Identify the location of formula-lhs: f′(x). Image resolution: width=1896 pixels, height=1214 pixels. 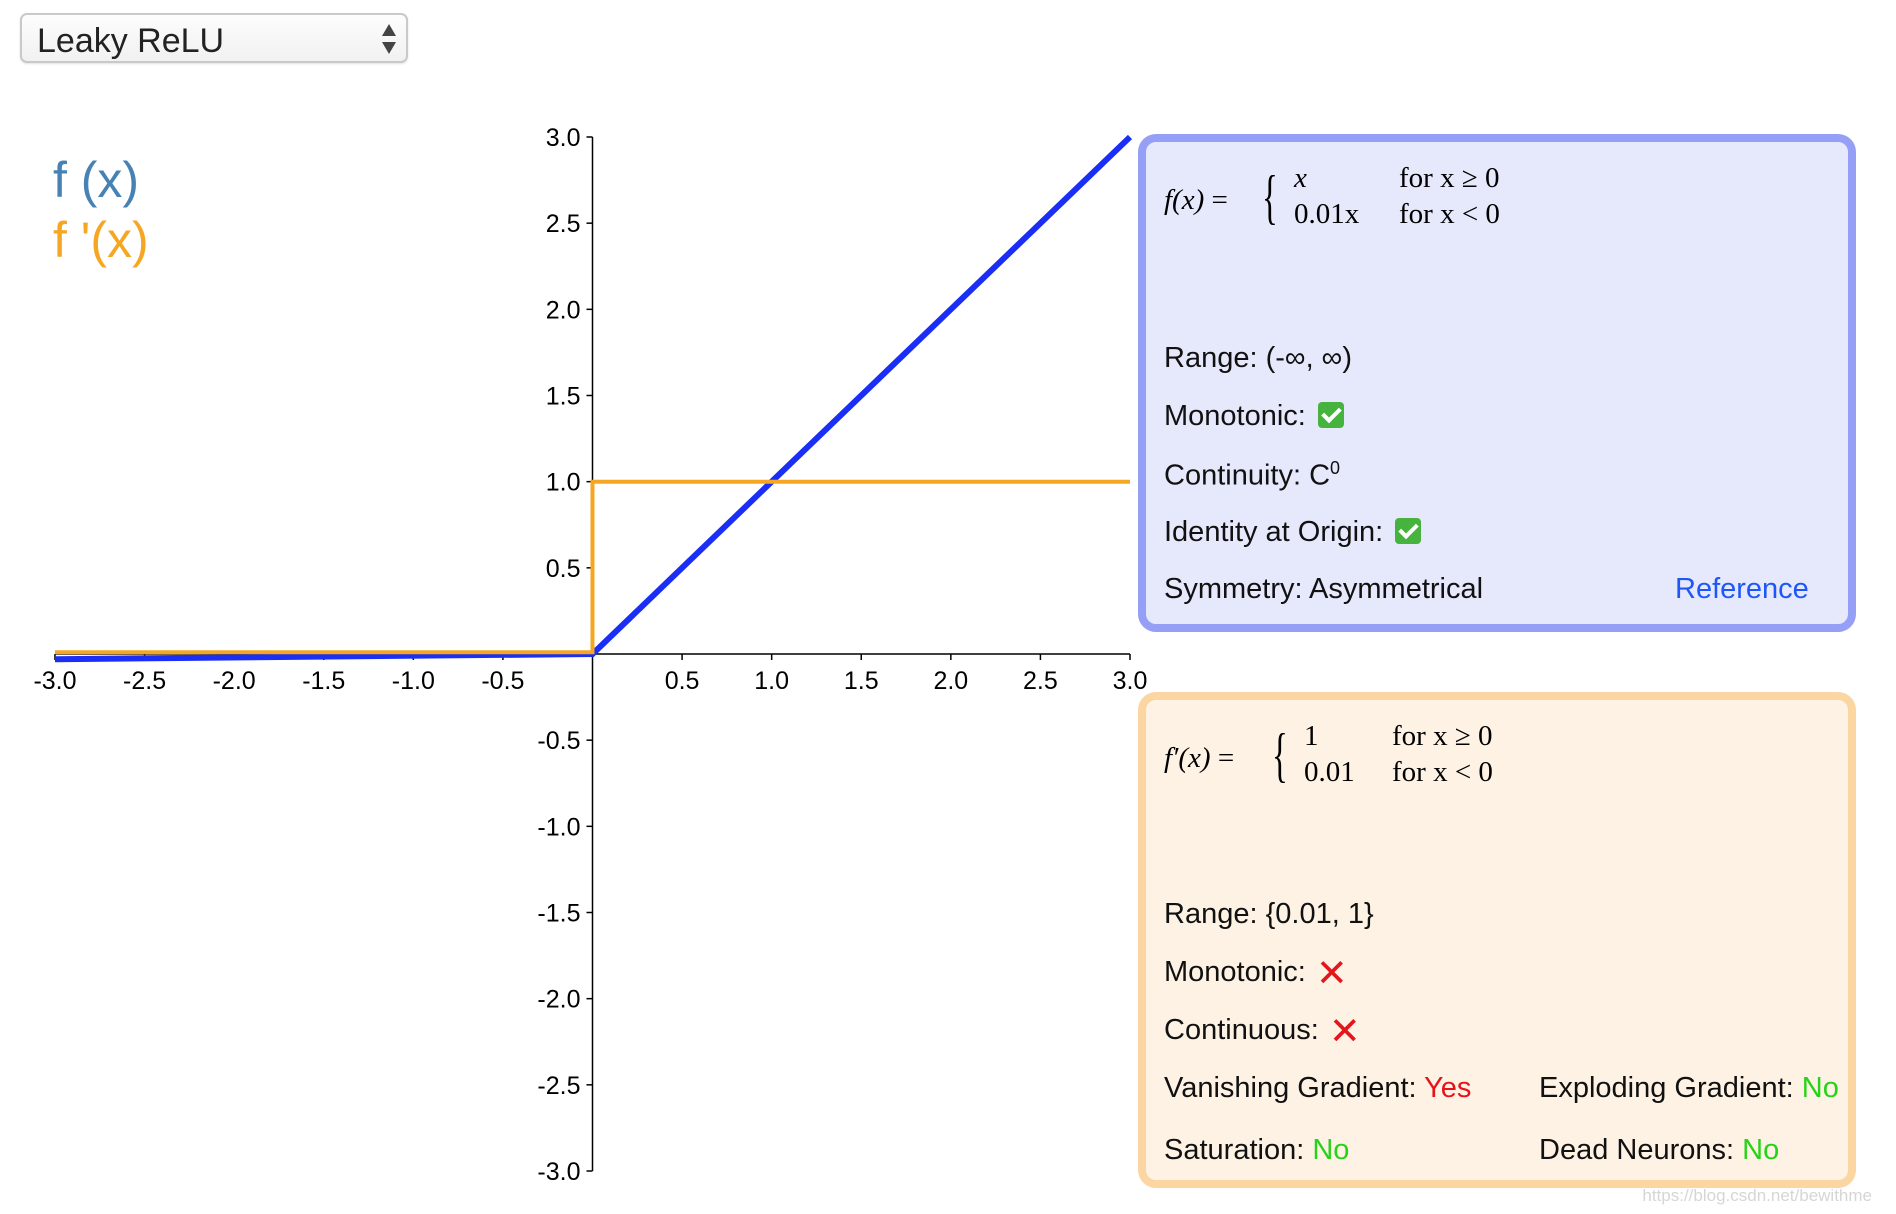
(1187, 758).